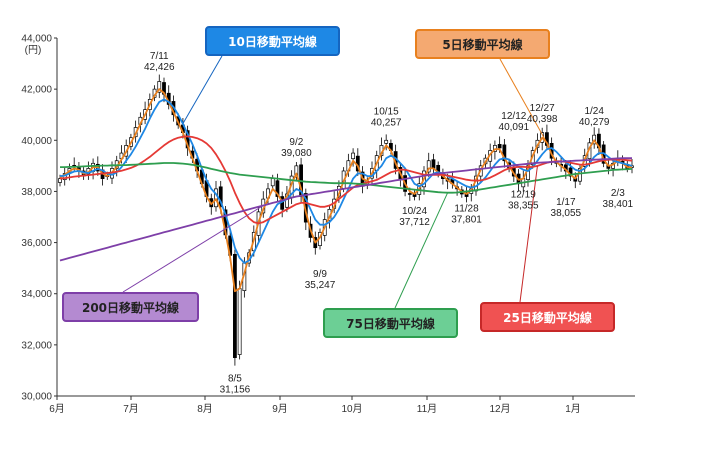  What do you see at coordinates (235, 389) in the screenshot?
I see `annotation-value: 31,156` at bounding box center [235, 389].